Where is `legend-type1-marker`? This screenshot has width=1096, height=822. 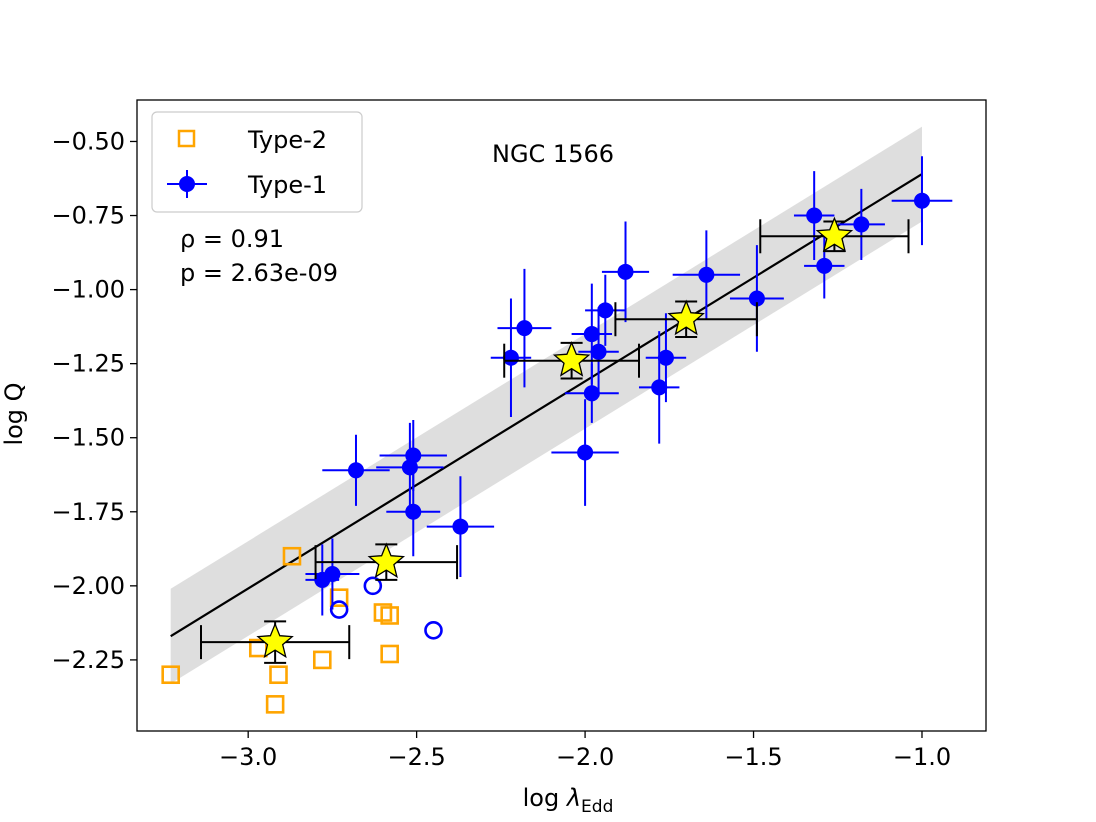
legend-type1-marker is located at coordinates (187, 184).